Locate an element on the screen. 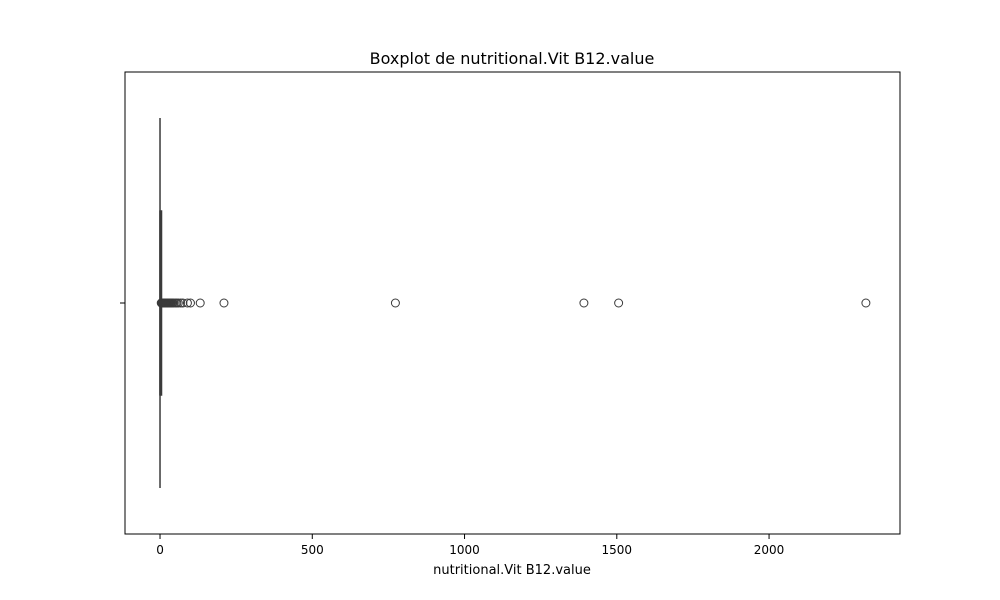  x-tick-label: 1000 is located at coordinates (464, 550).